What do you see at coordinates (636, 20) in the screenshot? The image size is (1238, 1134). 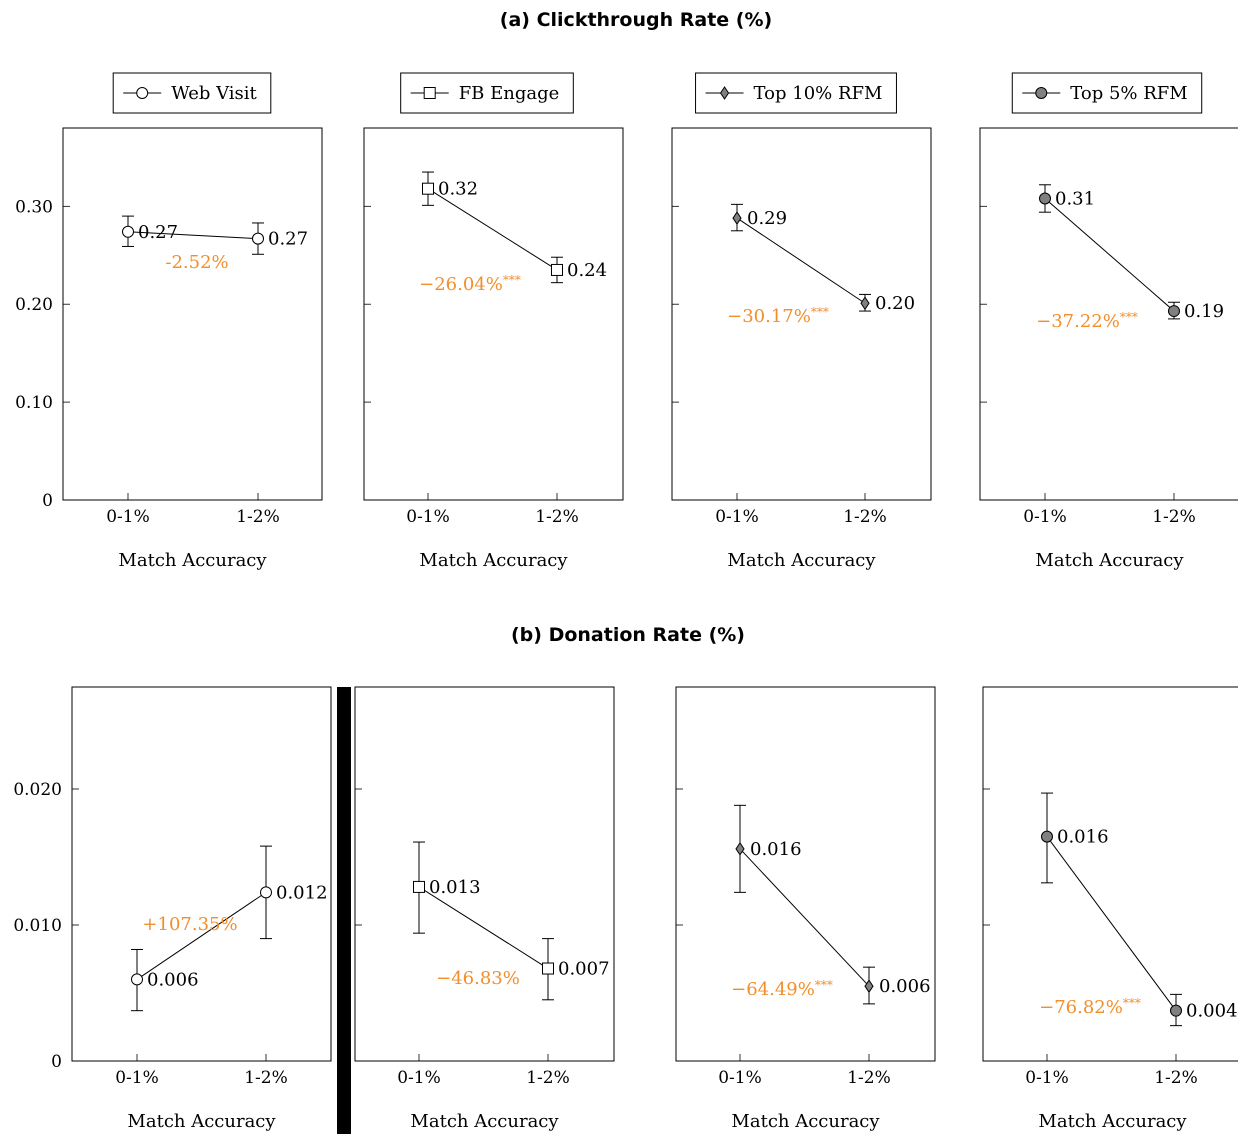 I see `top-section-title: (a) Clickthrough Rate (%)` at bounding box center [636, 20].